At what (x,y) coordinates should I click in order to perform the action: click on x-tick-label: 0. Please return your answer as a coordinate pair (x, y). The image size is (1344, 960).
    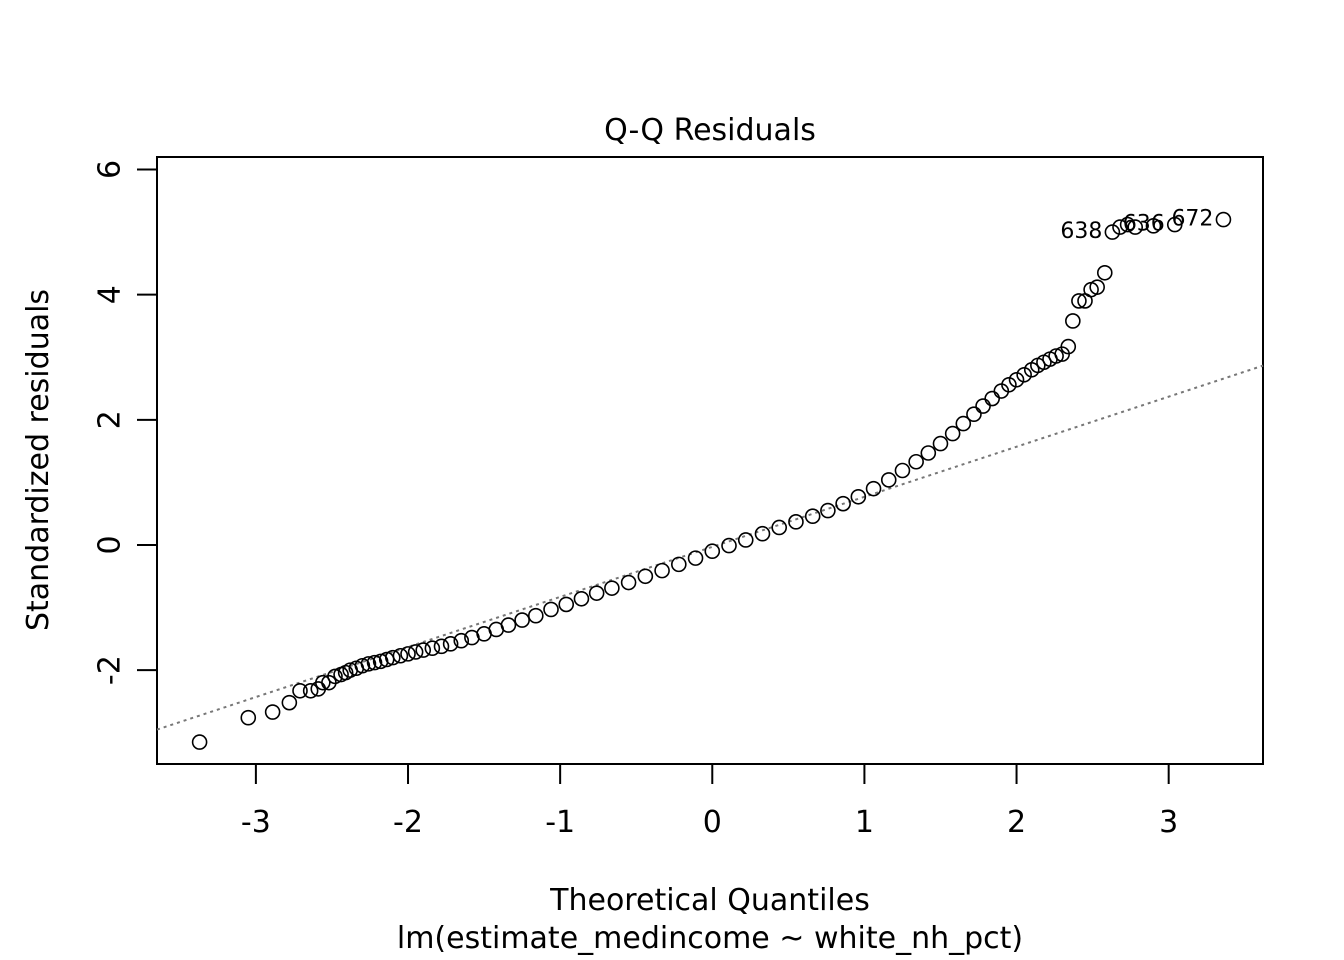
    Looking at the image, I should click on (712, 822).